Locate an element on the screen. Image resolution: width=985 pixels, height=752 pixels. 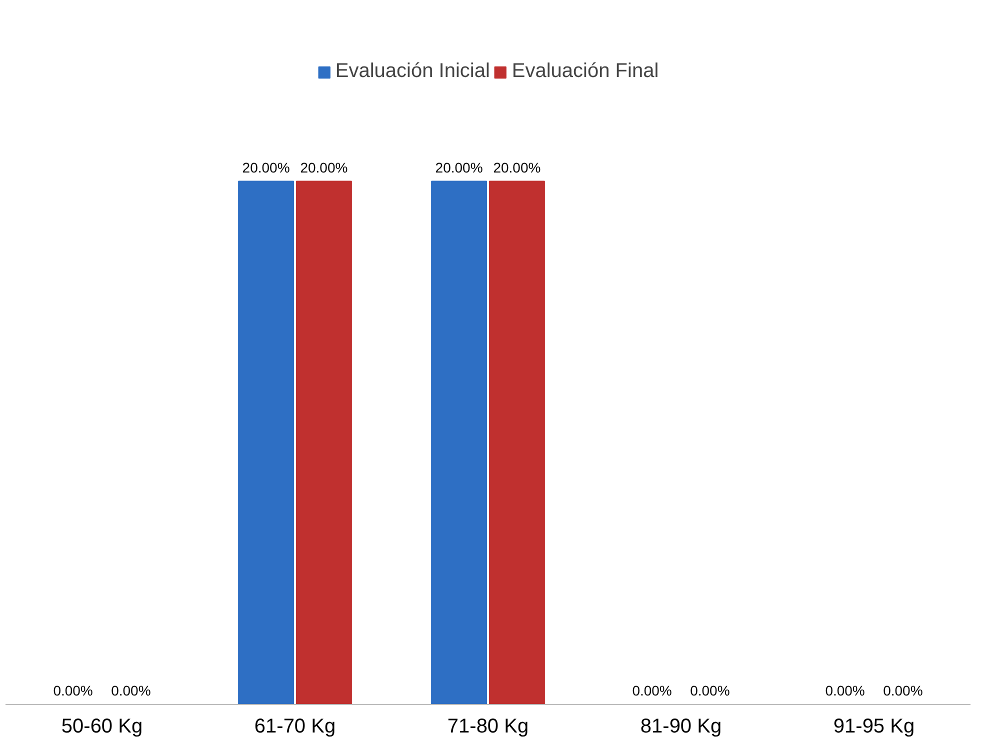
x-tick-label: 71-80 Kg is located at coordinates (488, 727).